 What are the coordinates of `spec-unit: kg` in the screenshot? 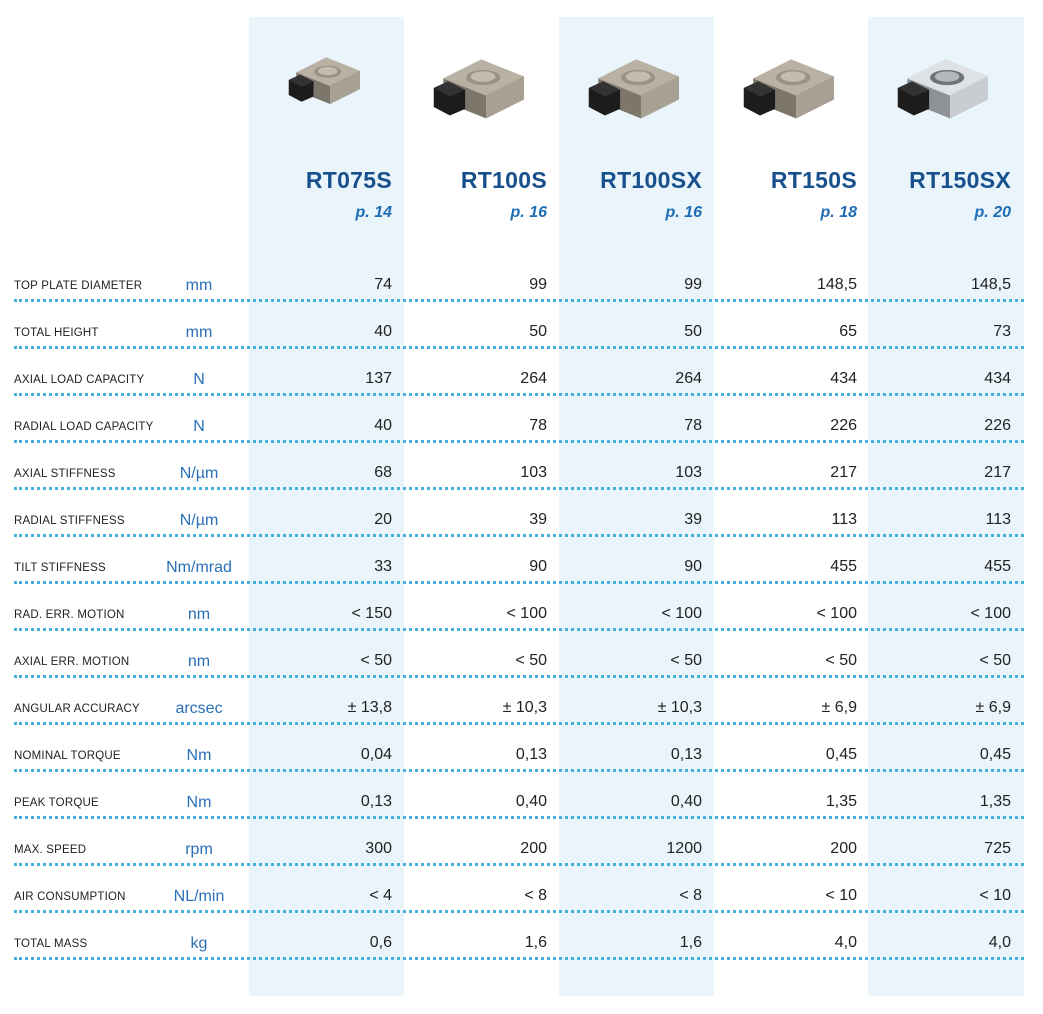 It's located at (199, 943).